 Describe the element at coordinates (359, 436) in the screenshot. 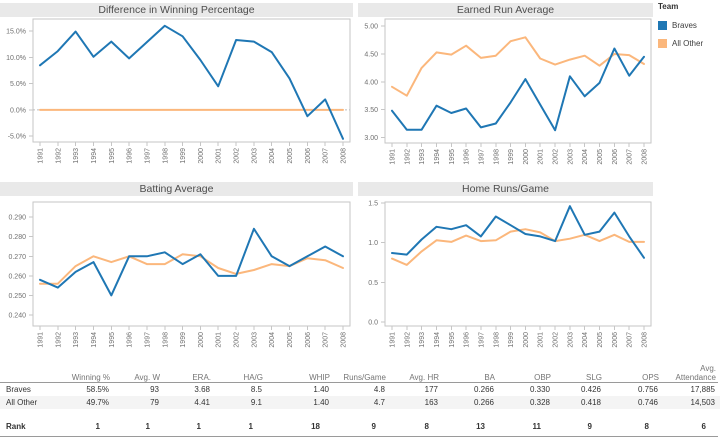

I see `table-rule` at that location.